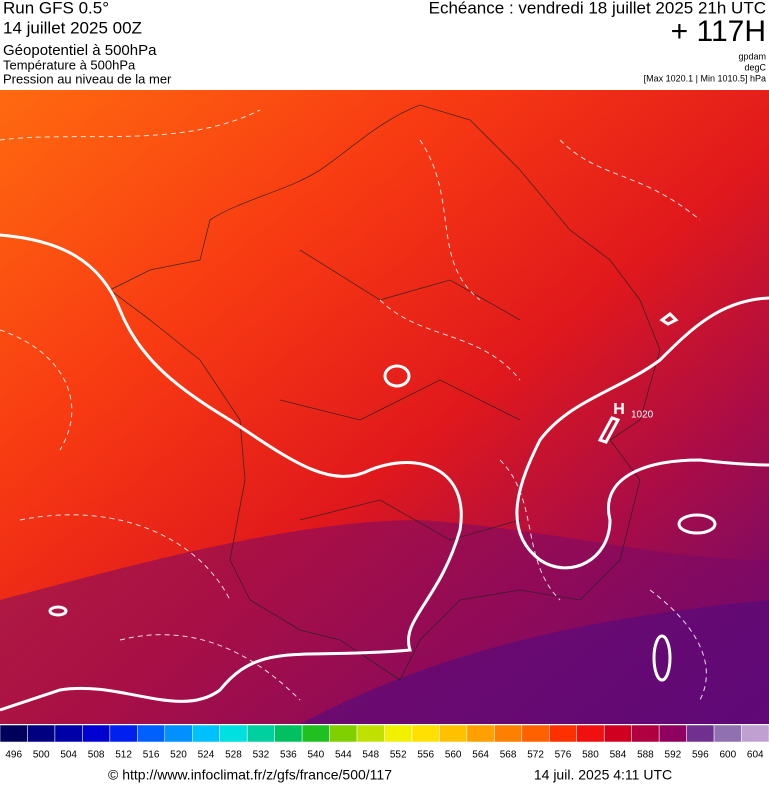  Describe the element at coordinates (619, 409) in the screenshot. I see `high-pressure-symbol: H` at that location.